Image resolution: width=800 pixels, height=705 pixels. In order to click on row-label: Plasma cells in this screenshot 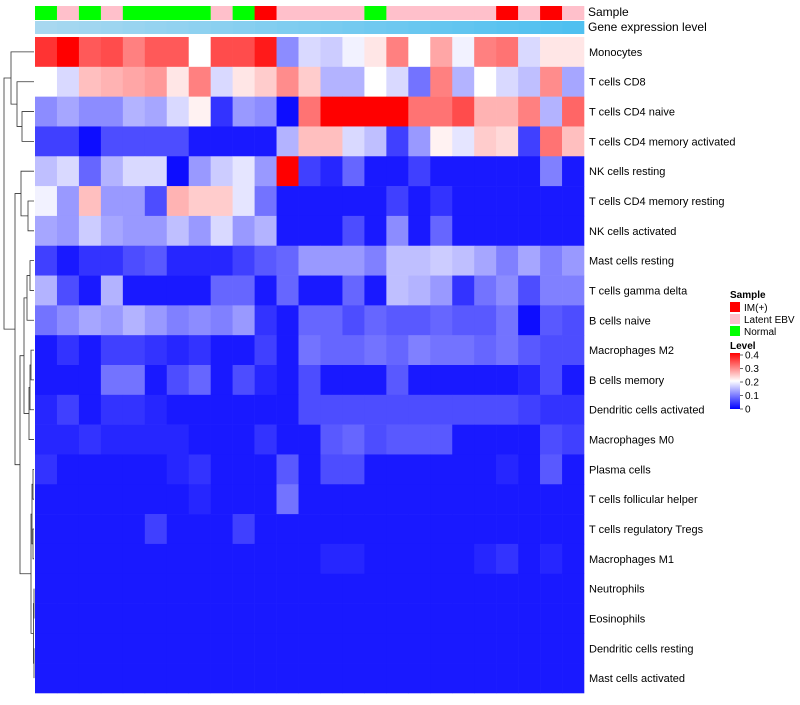, I will do `click(620, 470)`.